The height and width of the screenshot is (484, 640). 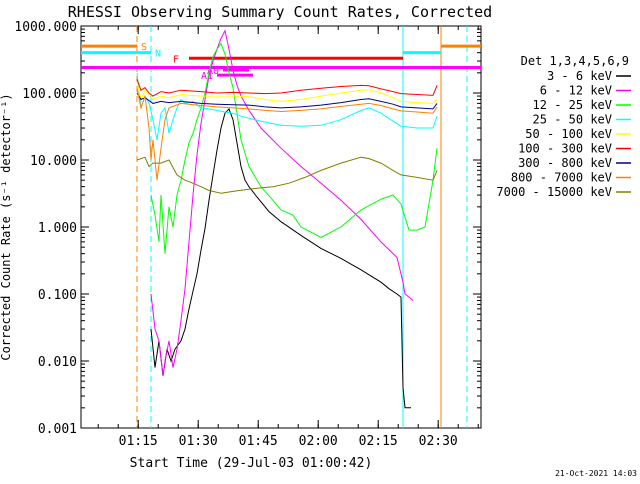 I want to click on legend-label: 6 - 12 keV, so click(x=576, y=91).